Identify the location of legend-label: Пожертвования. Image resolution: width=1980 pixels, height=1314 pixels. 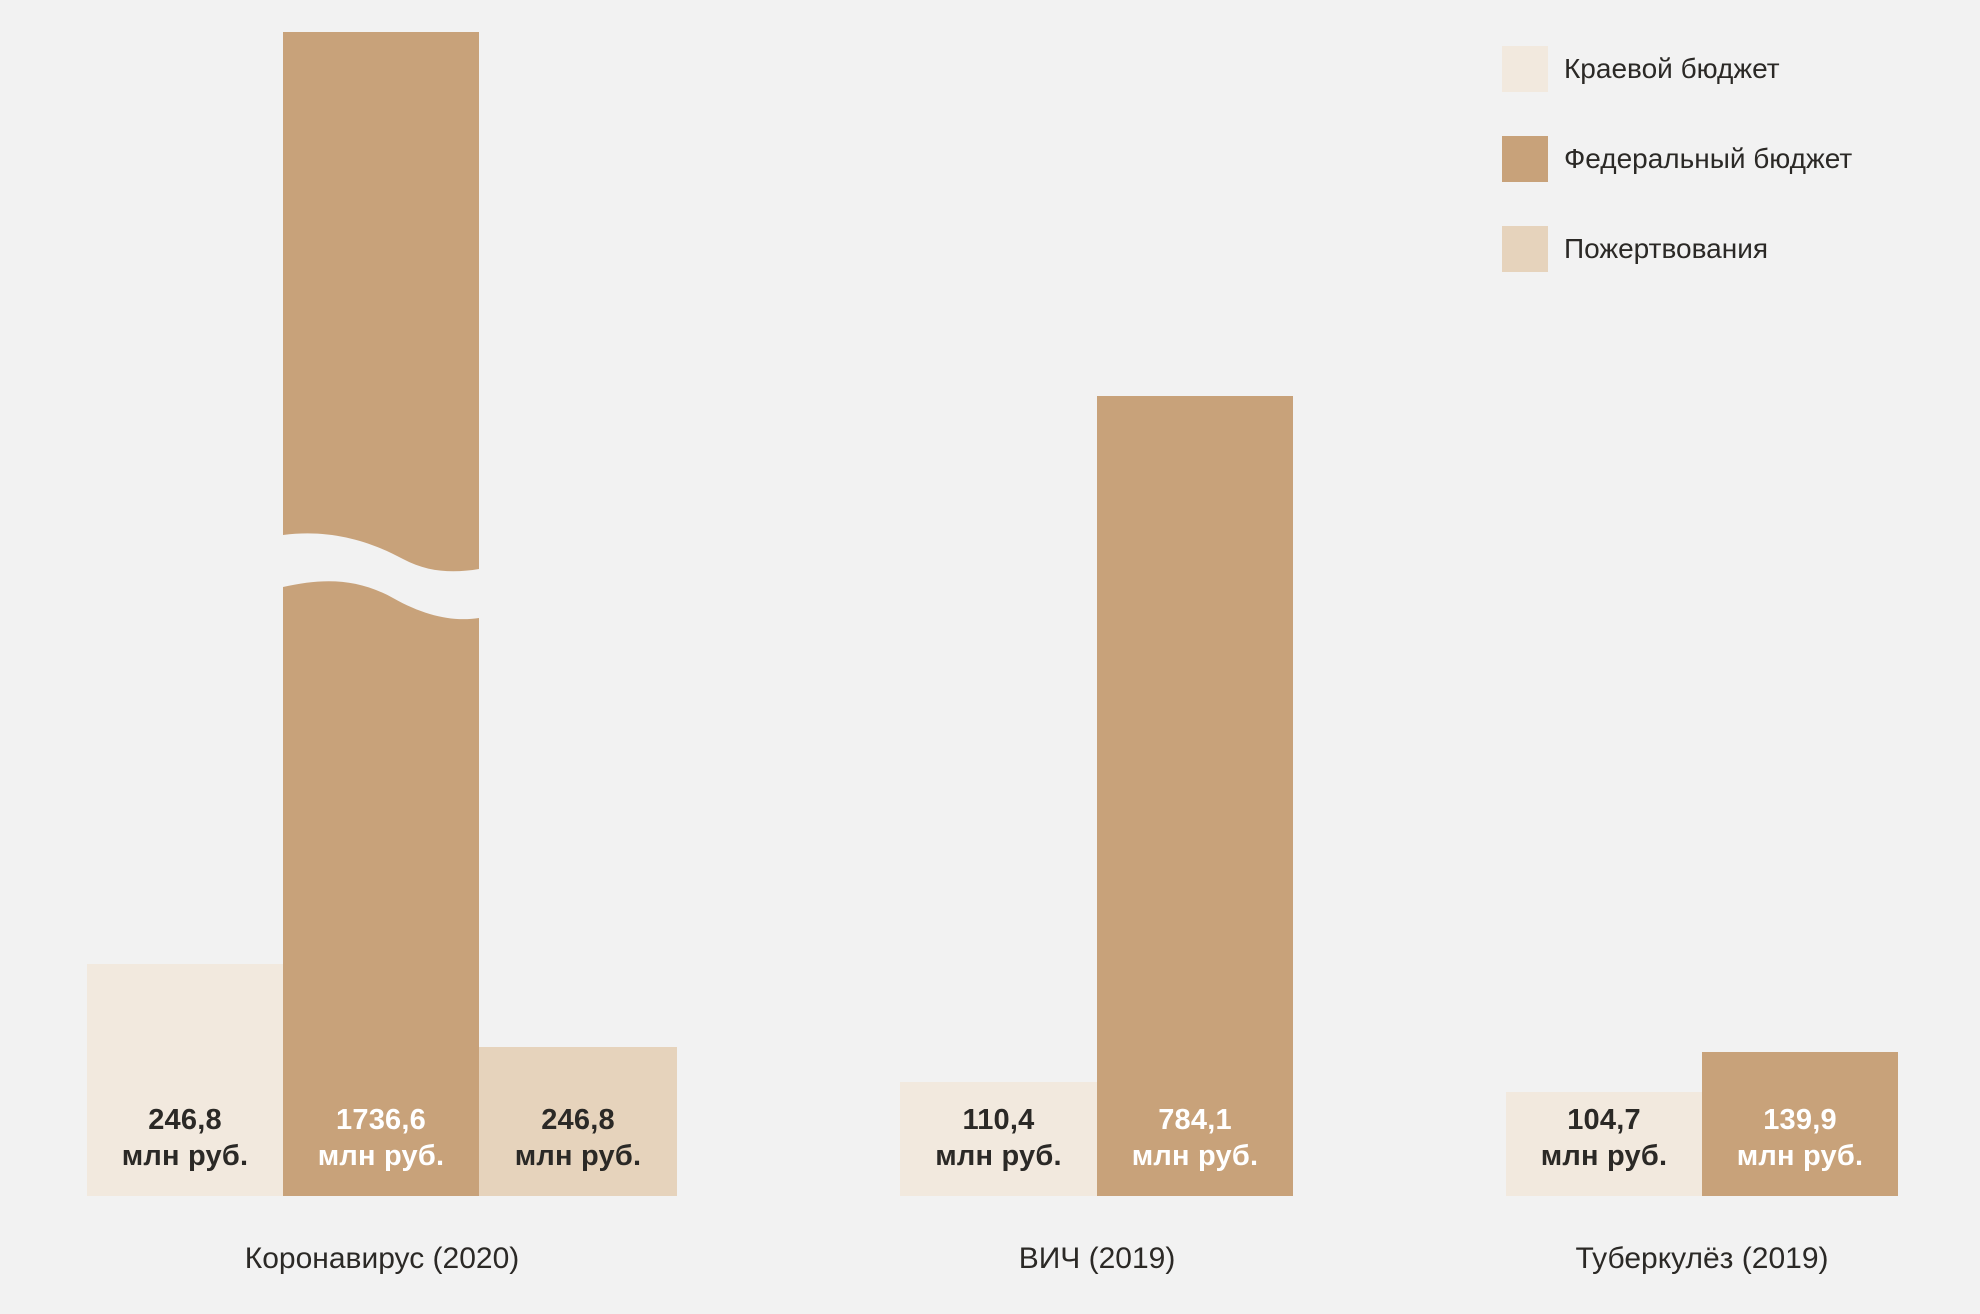
(1666, 248).